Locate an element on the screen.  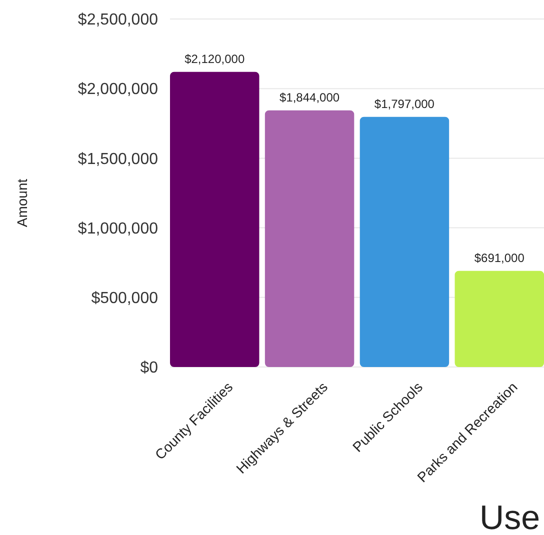
y-tick-label: $2,500,000 is located at coordinates (118, 20).